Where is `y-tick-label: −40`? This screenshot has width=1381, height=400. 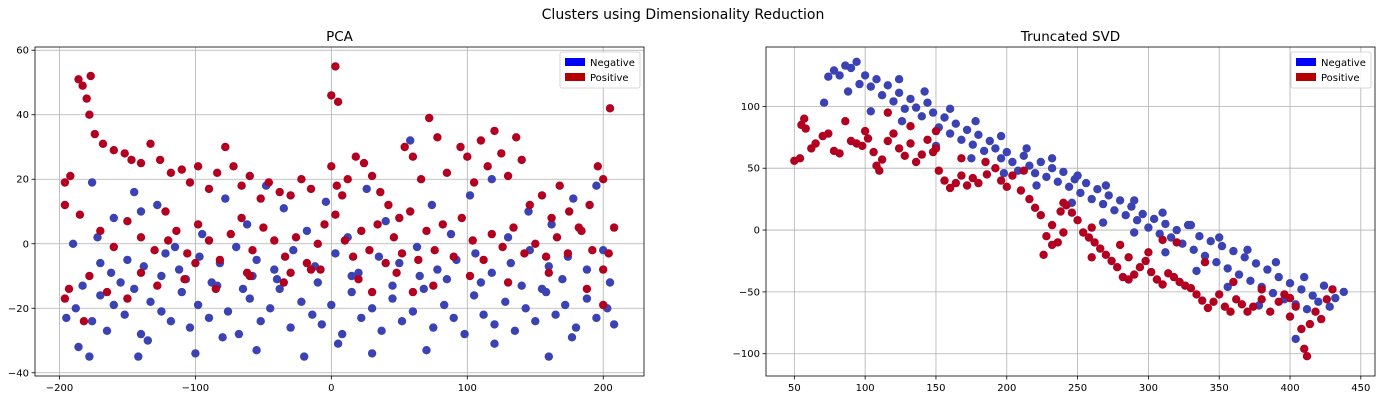
y-tick-label: −40 is located at coordinates (18, 373).